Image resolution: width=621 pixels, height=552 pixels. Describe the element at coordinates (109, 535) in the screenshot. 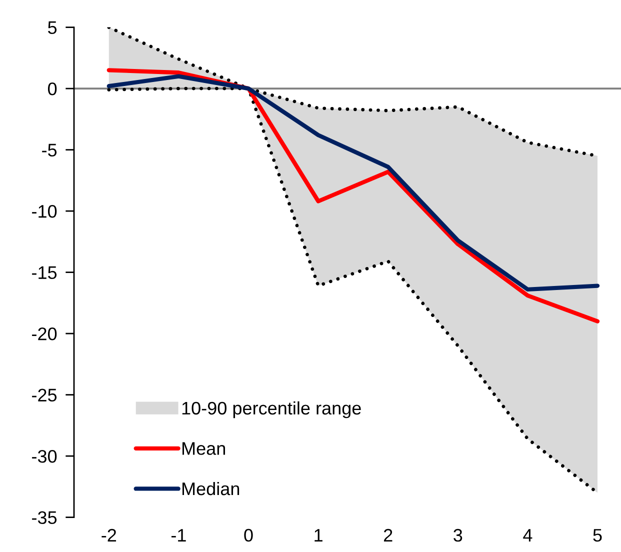

I see `x-tick-label: -2` at that location.